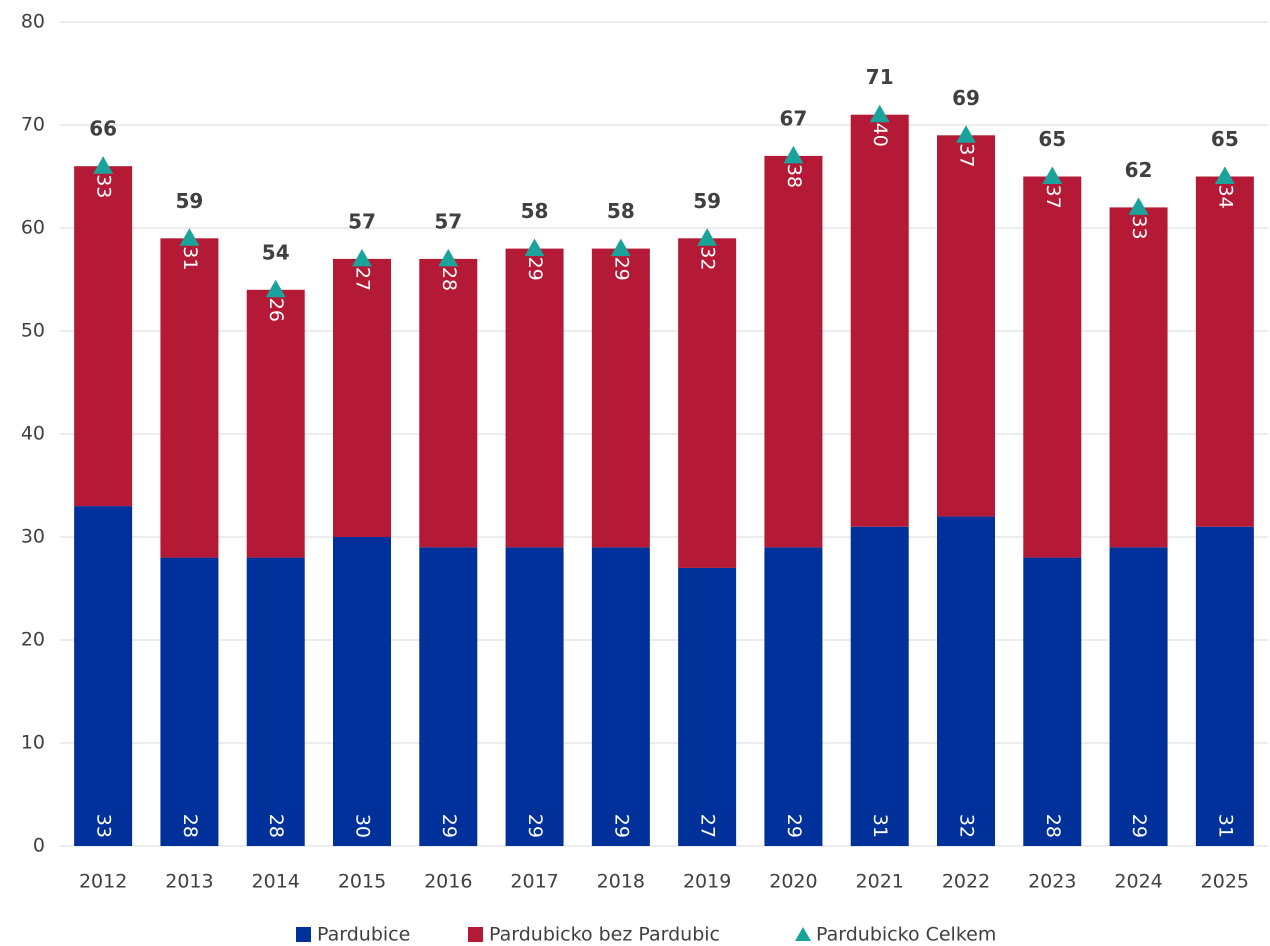 The image size is (1270, 946). What do you see at coordinates (707, 882) in the screenshot?
I see `x-tick-label: 2019` at bounding box center [707, 882].